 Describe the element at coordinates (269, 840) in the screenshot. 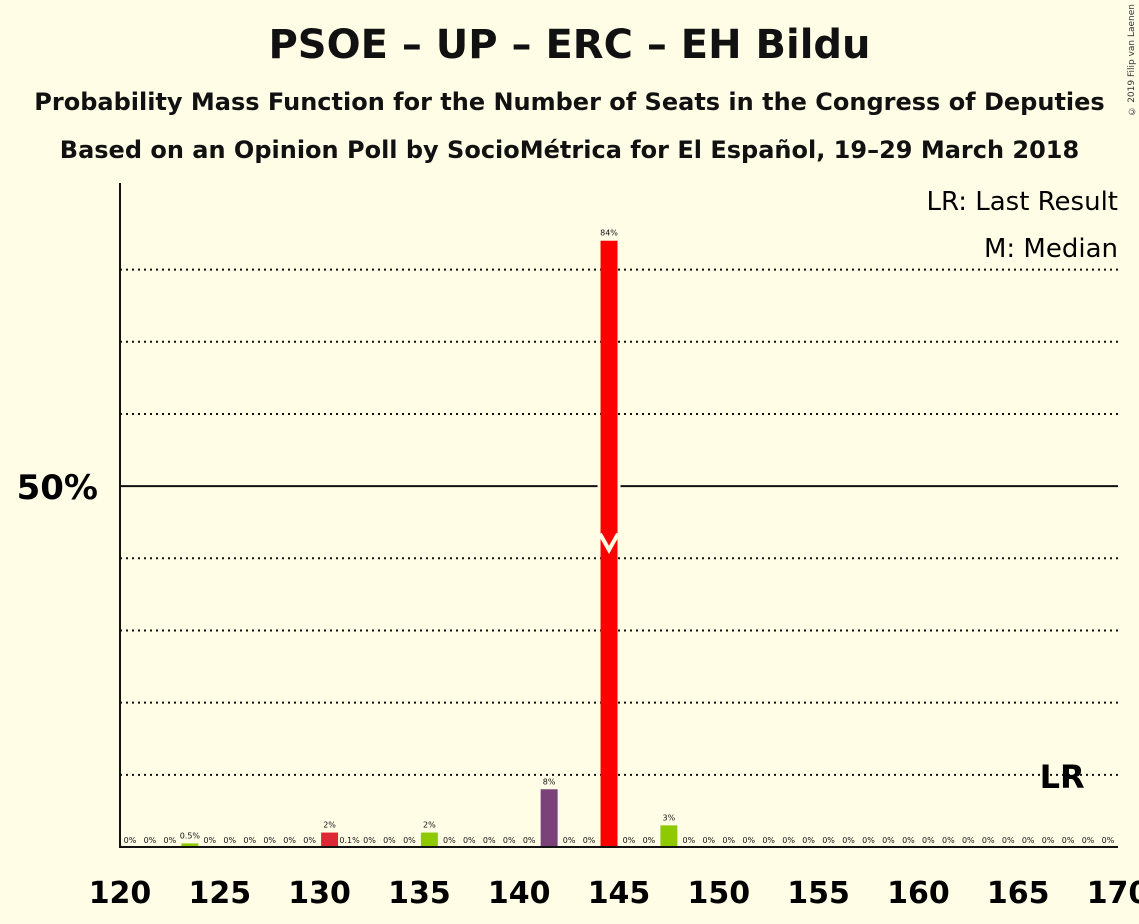

I see `bar-label-128: 0%` at that location.